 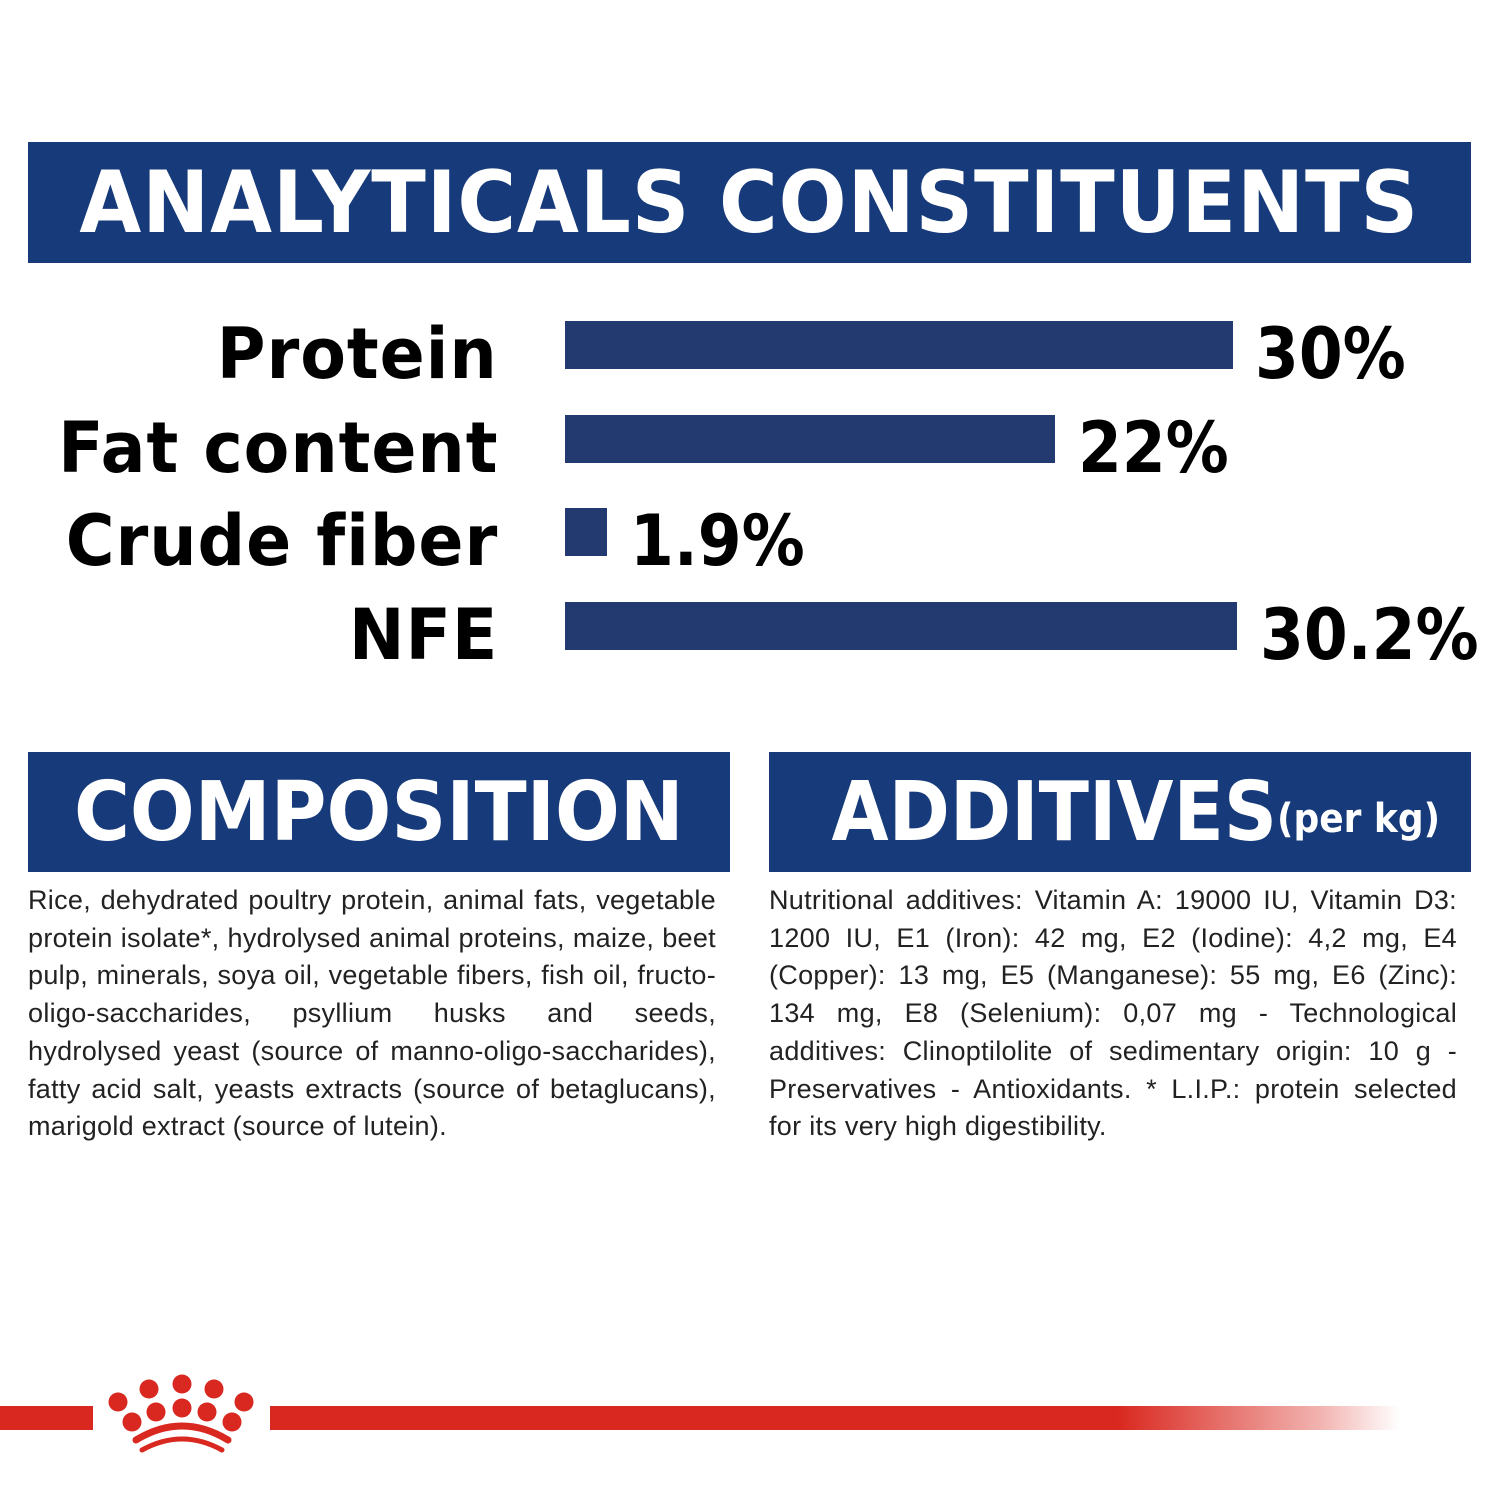 I want to click on composition-heading: COMPOSITION, so click(x=379, y=812).